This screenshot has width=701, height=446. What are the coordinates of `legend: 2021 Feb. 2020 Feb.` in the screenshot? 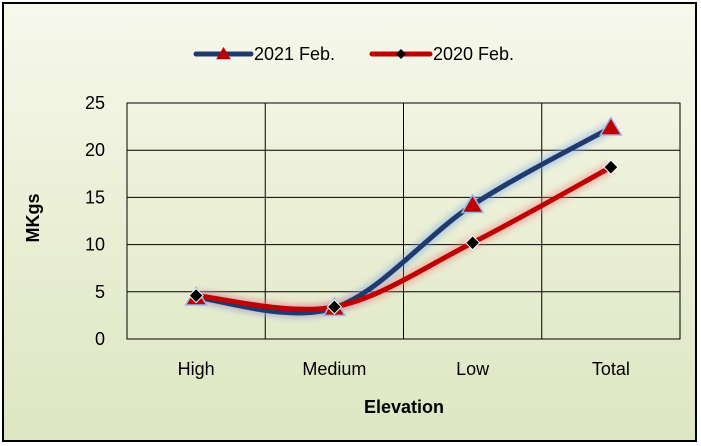 It's located at (353, 54).